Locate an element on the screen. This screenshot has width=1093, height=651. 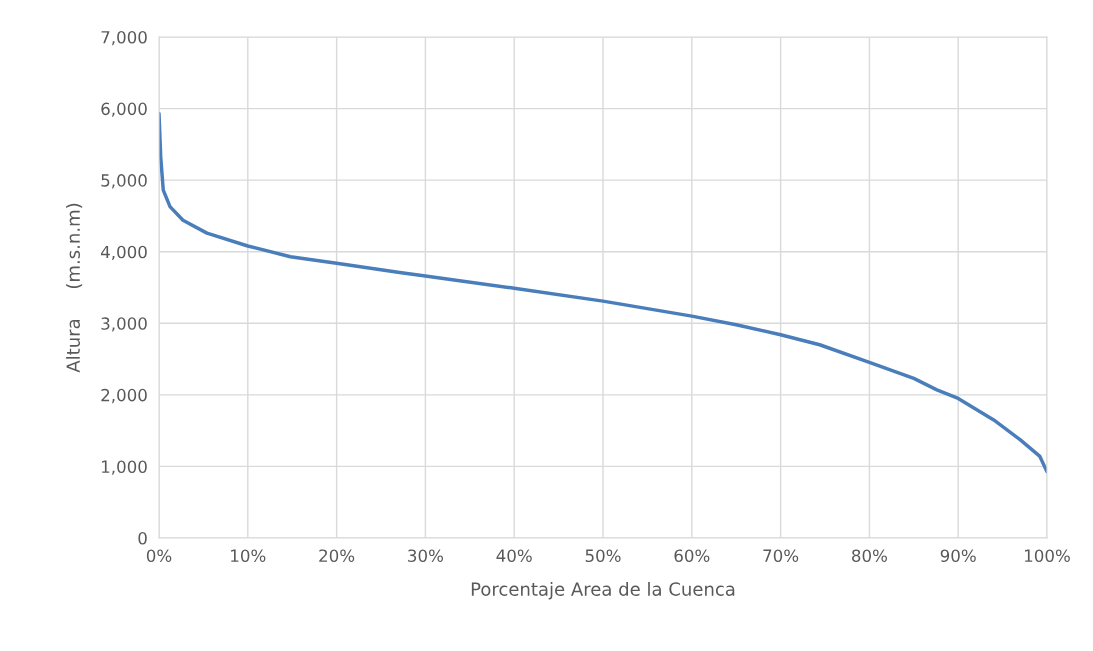
x-axis-title: Porcentaje Area de la Cuenca is located at coordinates (603, 590).